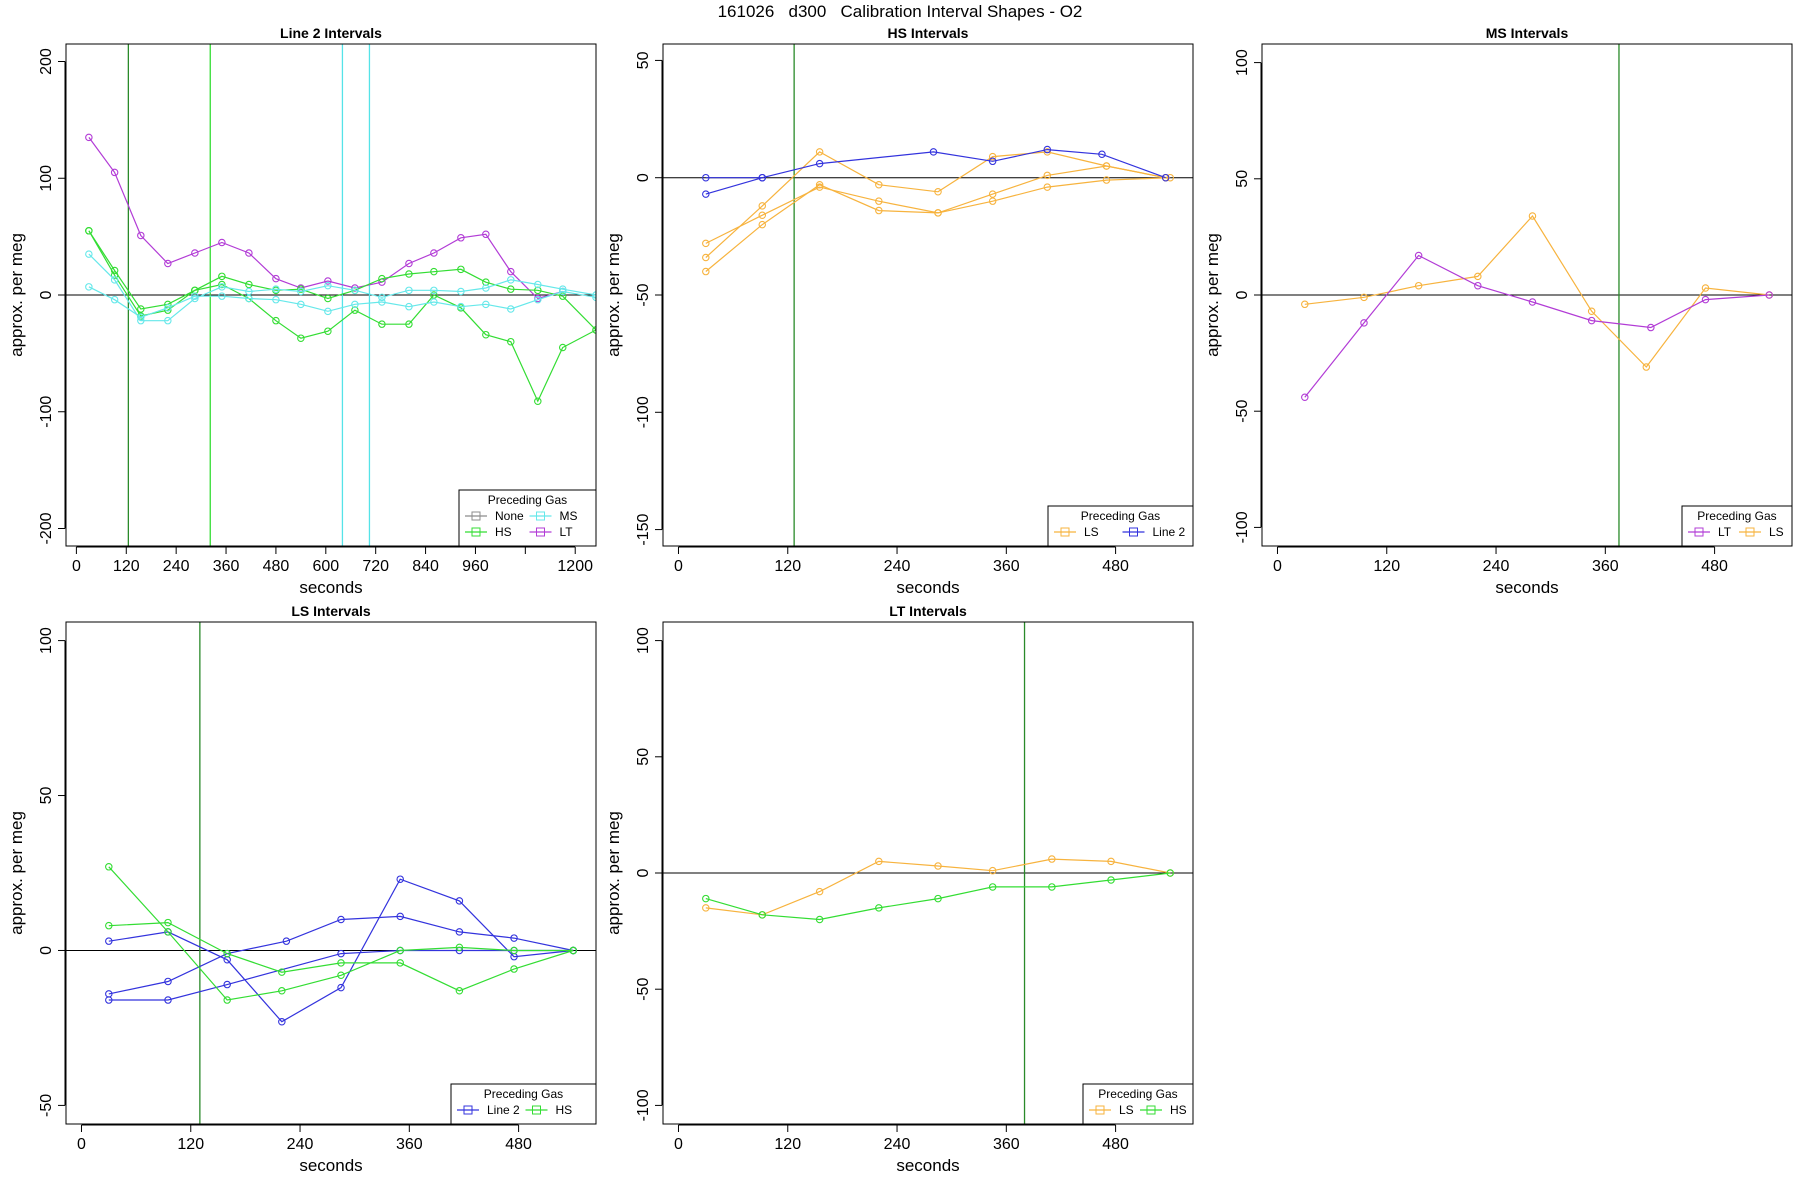  Describe the element at coordinates (897, 1144) in the screenshot. I see `x-tick-label: 240` at that location.